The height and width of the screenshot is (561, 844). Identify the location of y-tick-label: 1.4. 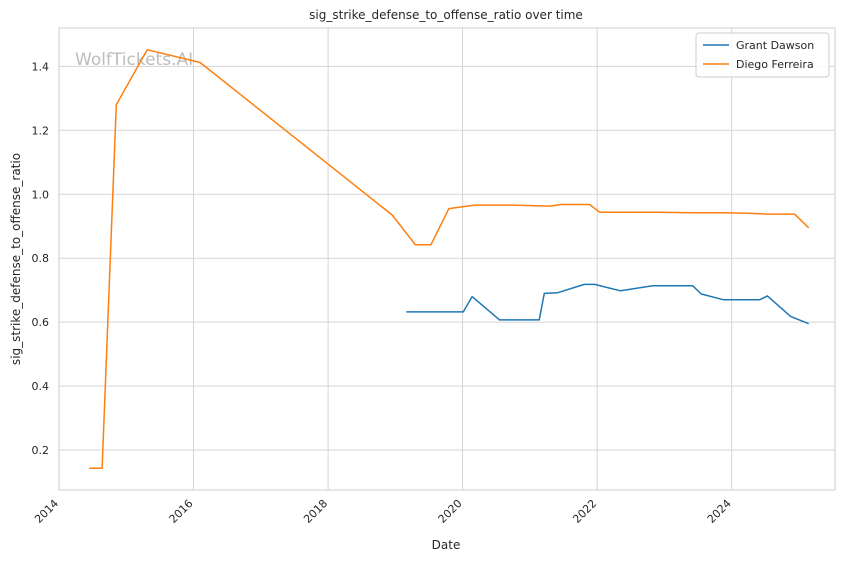
(41, 66).